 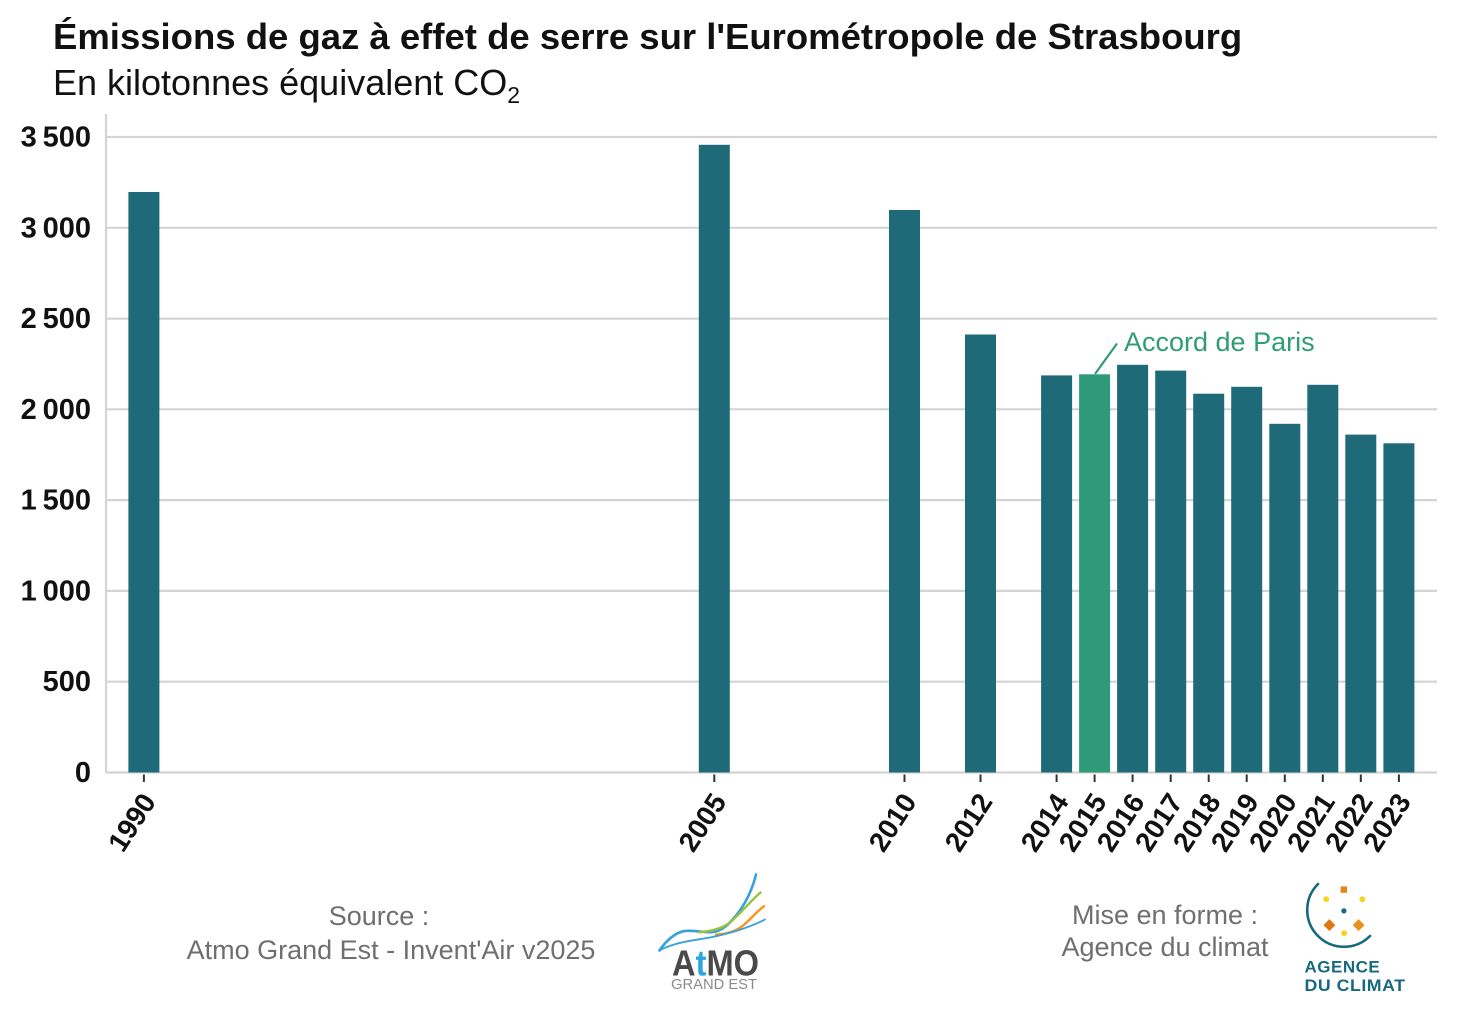 I want to click on svg-text: 3 000, so click(x=56, y=228).